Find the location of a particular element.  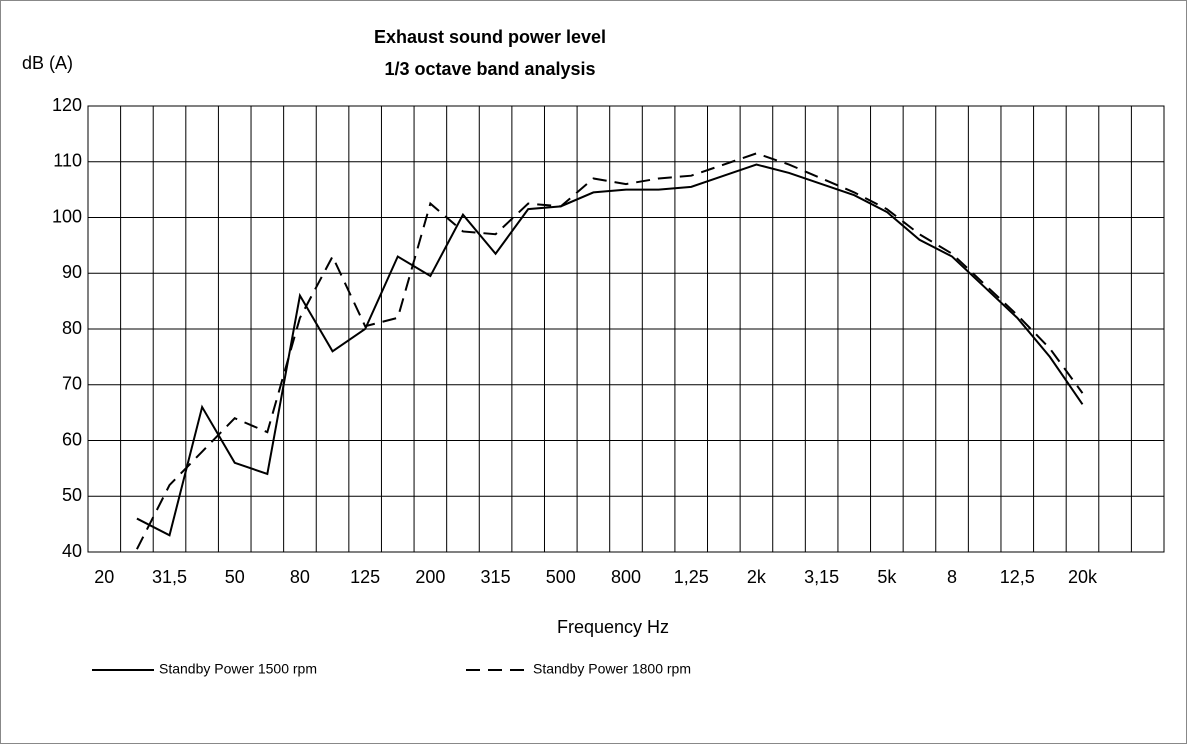

x-tick-label: 2k is located at coordinates (757, 577).